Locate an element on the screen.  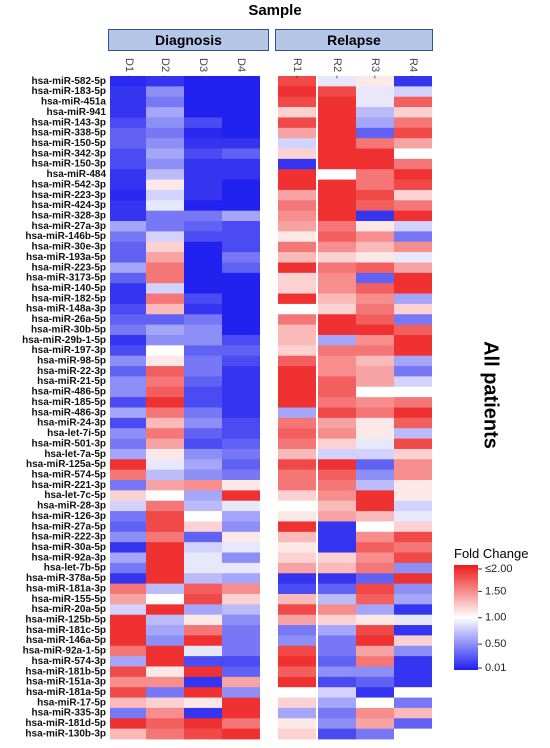
row-label: hsa-miR-29b-1-5p is located at coordinates (64, 340).